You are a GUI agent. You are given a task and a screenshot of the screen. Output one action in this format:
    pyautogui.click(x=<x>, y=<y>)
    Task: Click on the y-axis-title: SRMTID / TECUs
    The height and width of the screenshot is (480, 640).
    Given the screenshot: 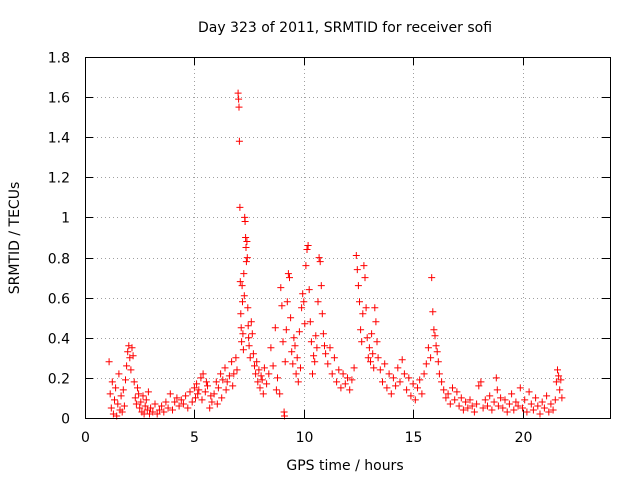 What is the action you would take?
    pyautogui.click(x=15, y=238)
    